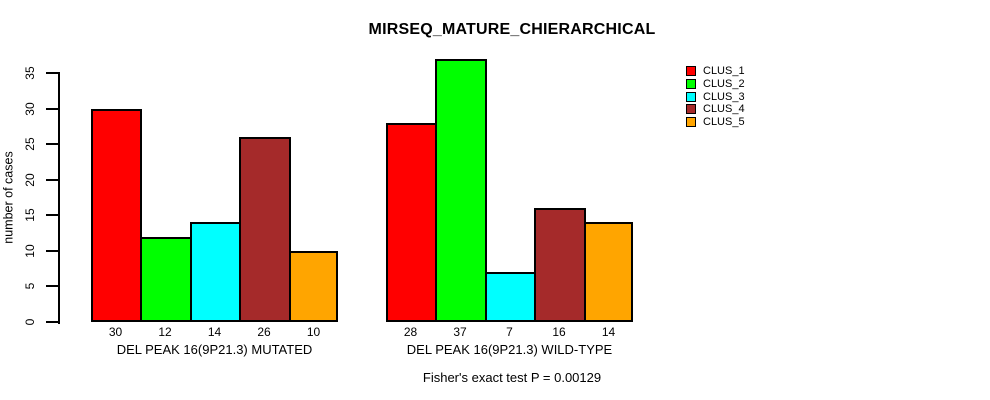  Describe the element at coordinates (165, 332) in the screenshot. I see `bar-value-label: 12` at that location.